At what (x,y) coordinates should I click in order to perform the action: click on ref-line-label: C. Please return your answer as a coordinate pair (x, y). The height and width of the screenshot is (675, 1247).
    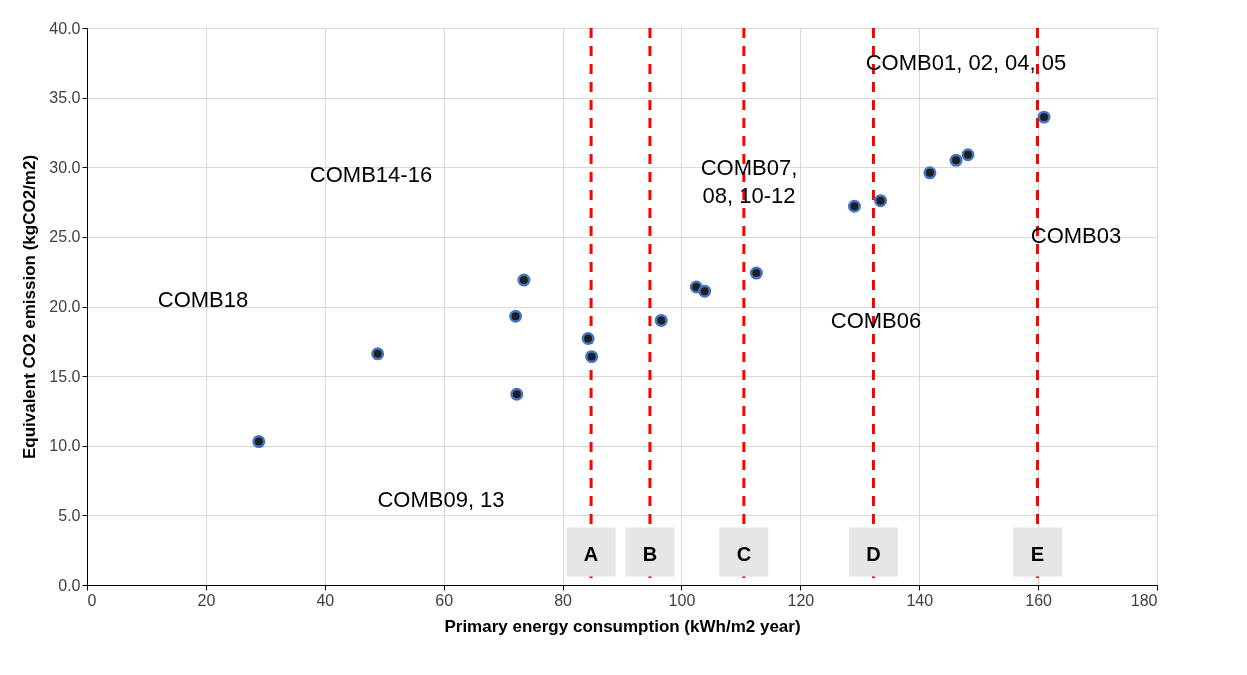
    Looking at the image, I should click on (744, 554).